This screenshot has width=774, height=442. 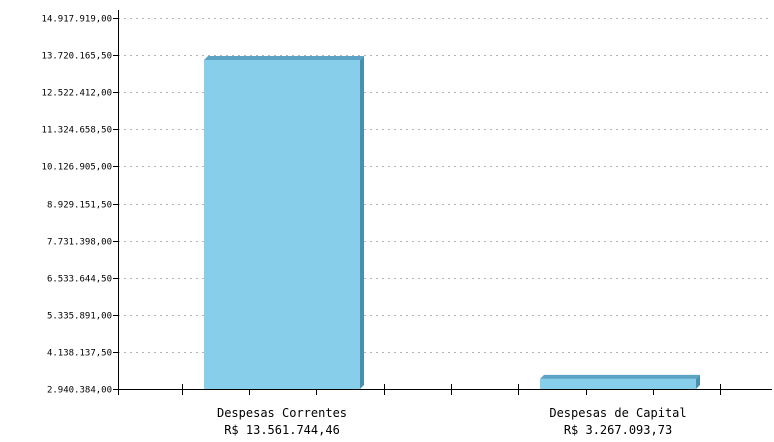 I want to click on x-category-label: Despesas Correntes, so click(x=282, y=413).